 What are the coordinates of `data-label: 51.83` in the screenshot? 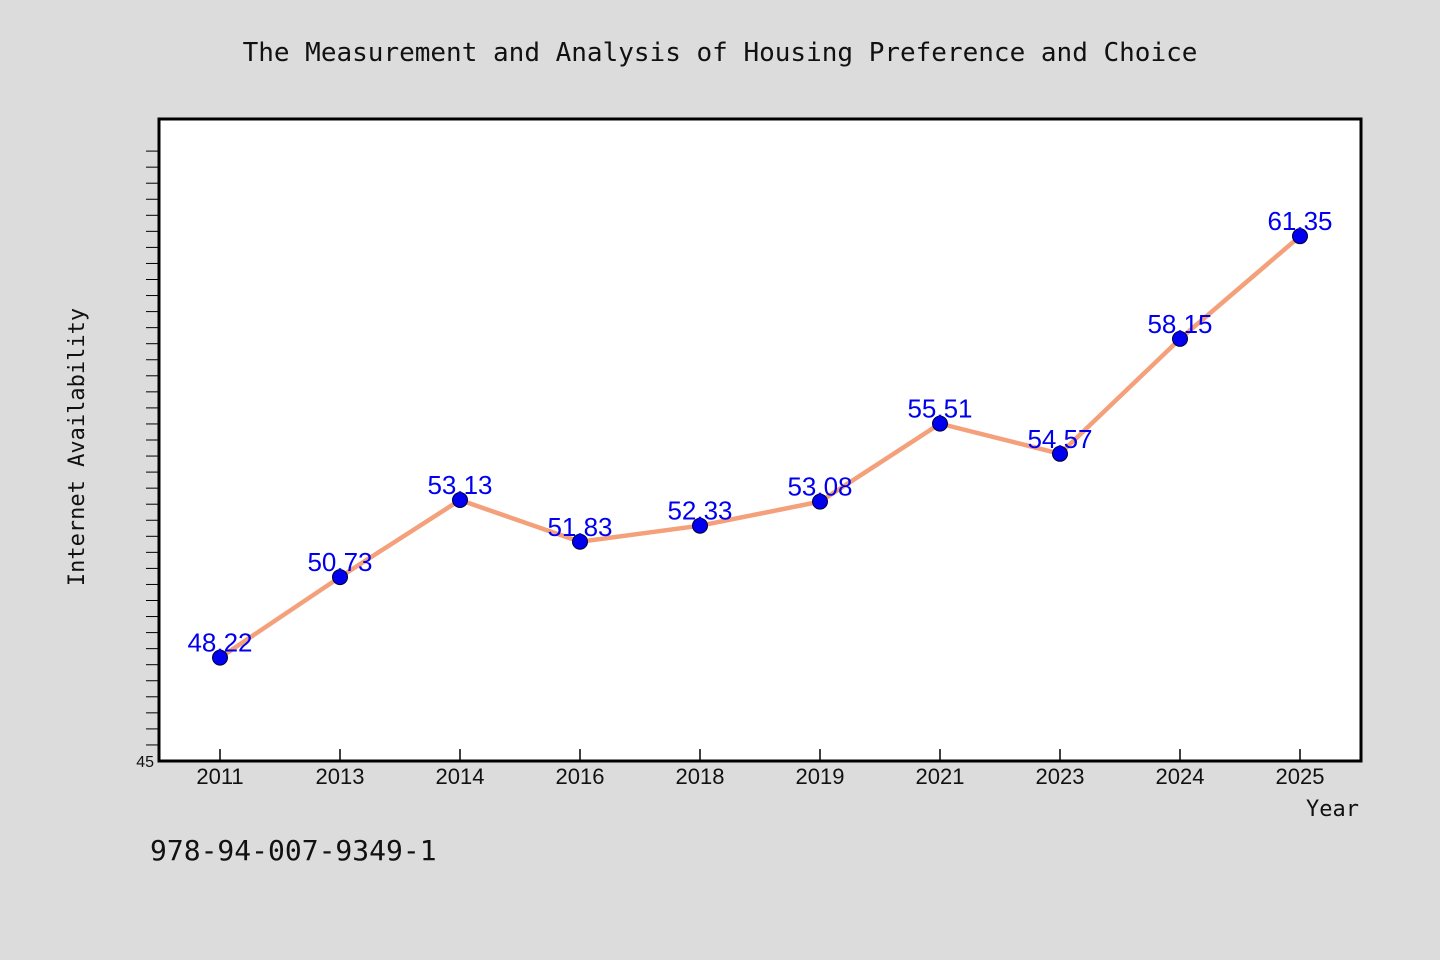 It's located at (579, 527).